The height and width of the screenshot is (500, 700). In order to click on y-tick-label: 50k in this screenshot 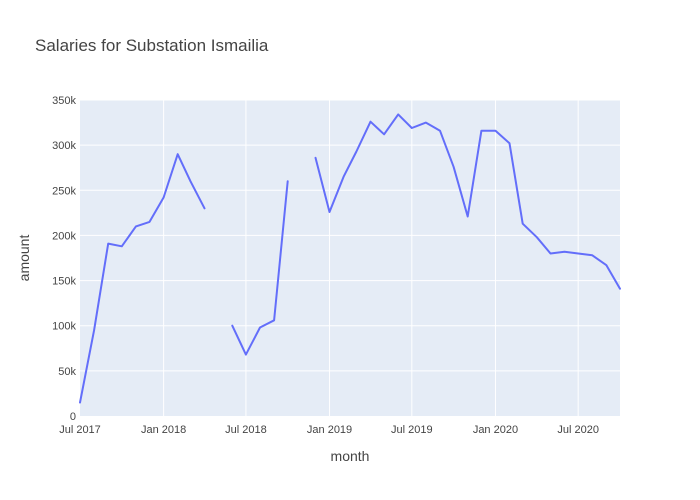, I will do `click(67, 372)`.